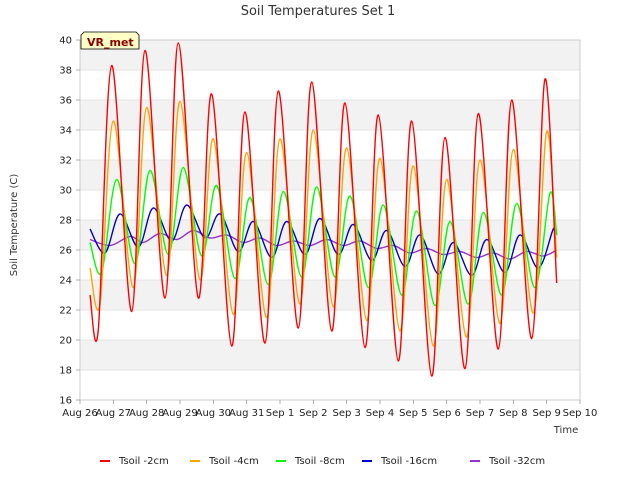 This screenshot has width=640, height=480. Describe the element at coordinates (113, 413) in the screenshot. I see `x-tick-label: Aug 27` at that location.